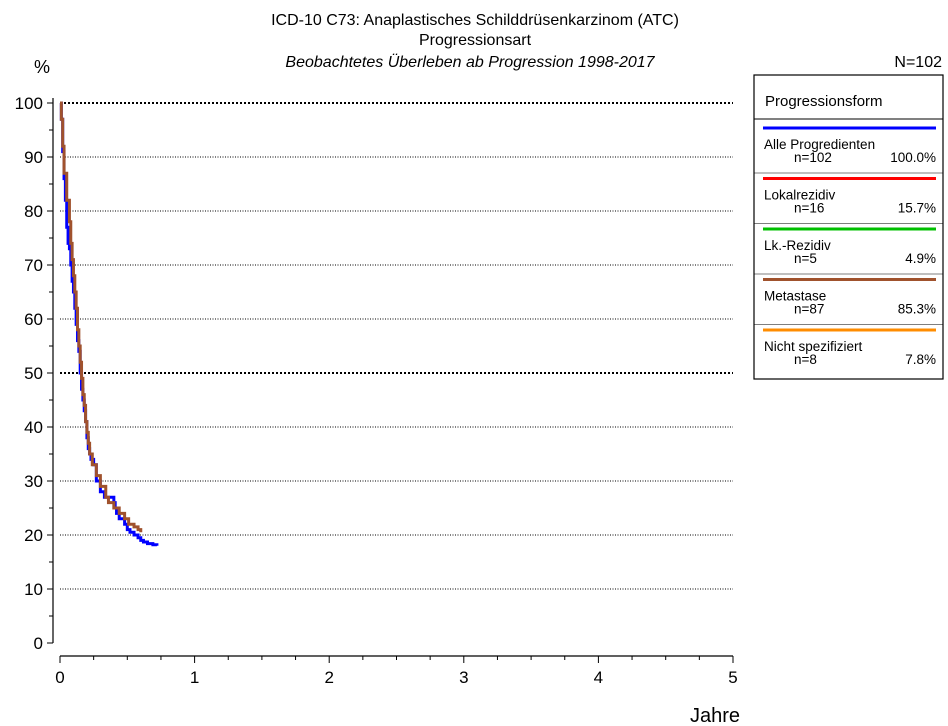 This screenshot has height=726, width=948. I want to click on legend-box, so click(848, 227).